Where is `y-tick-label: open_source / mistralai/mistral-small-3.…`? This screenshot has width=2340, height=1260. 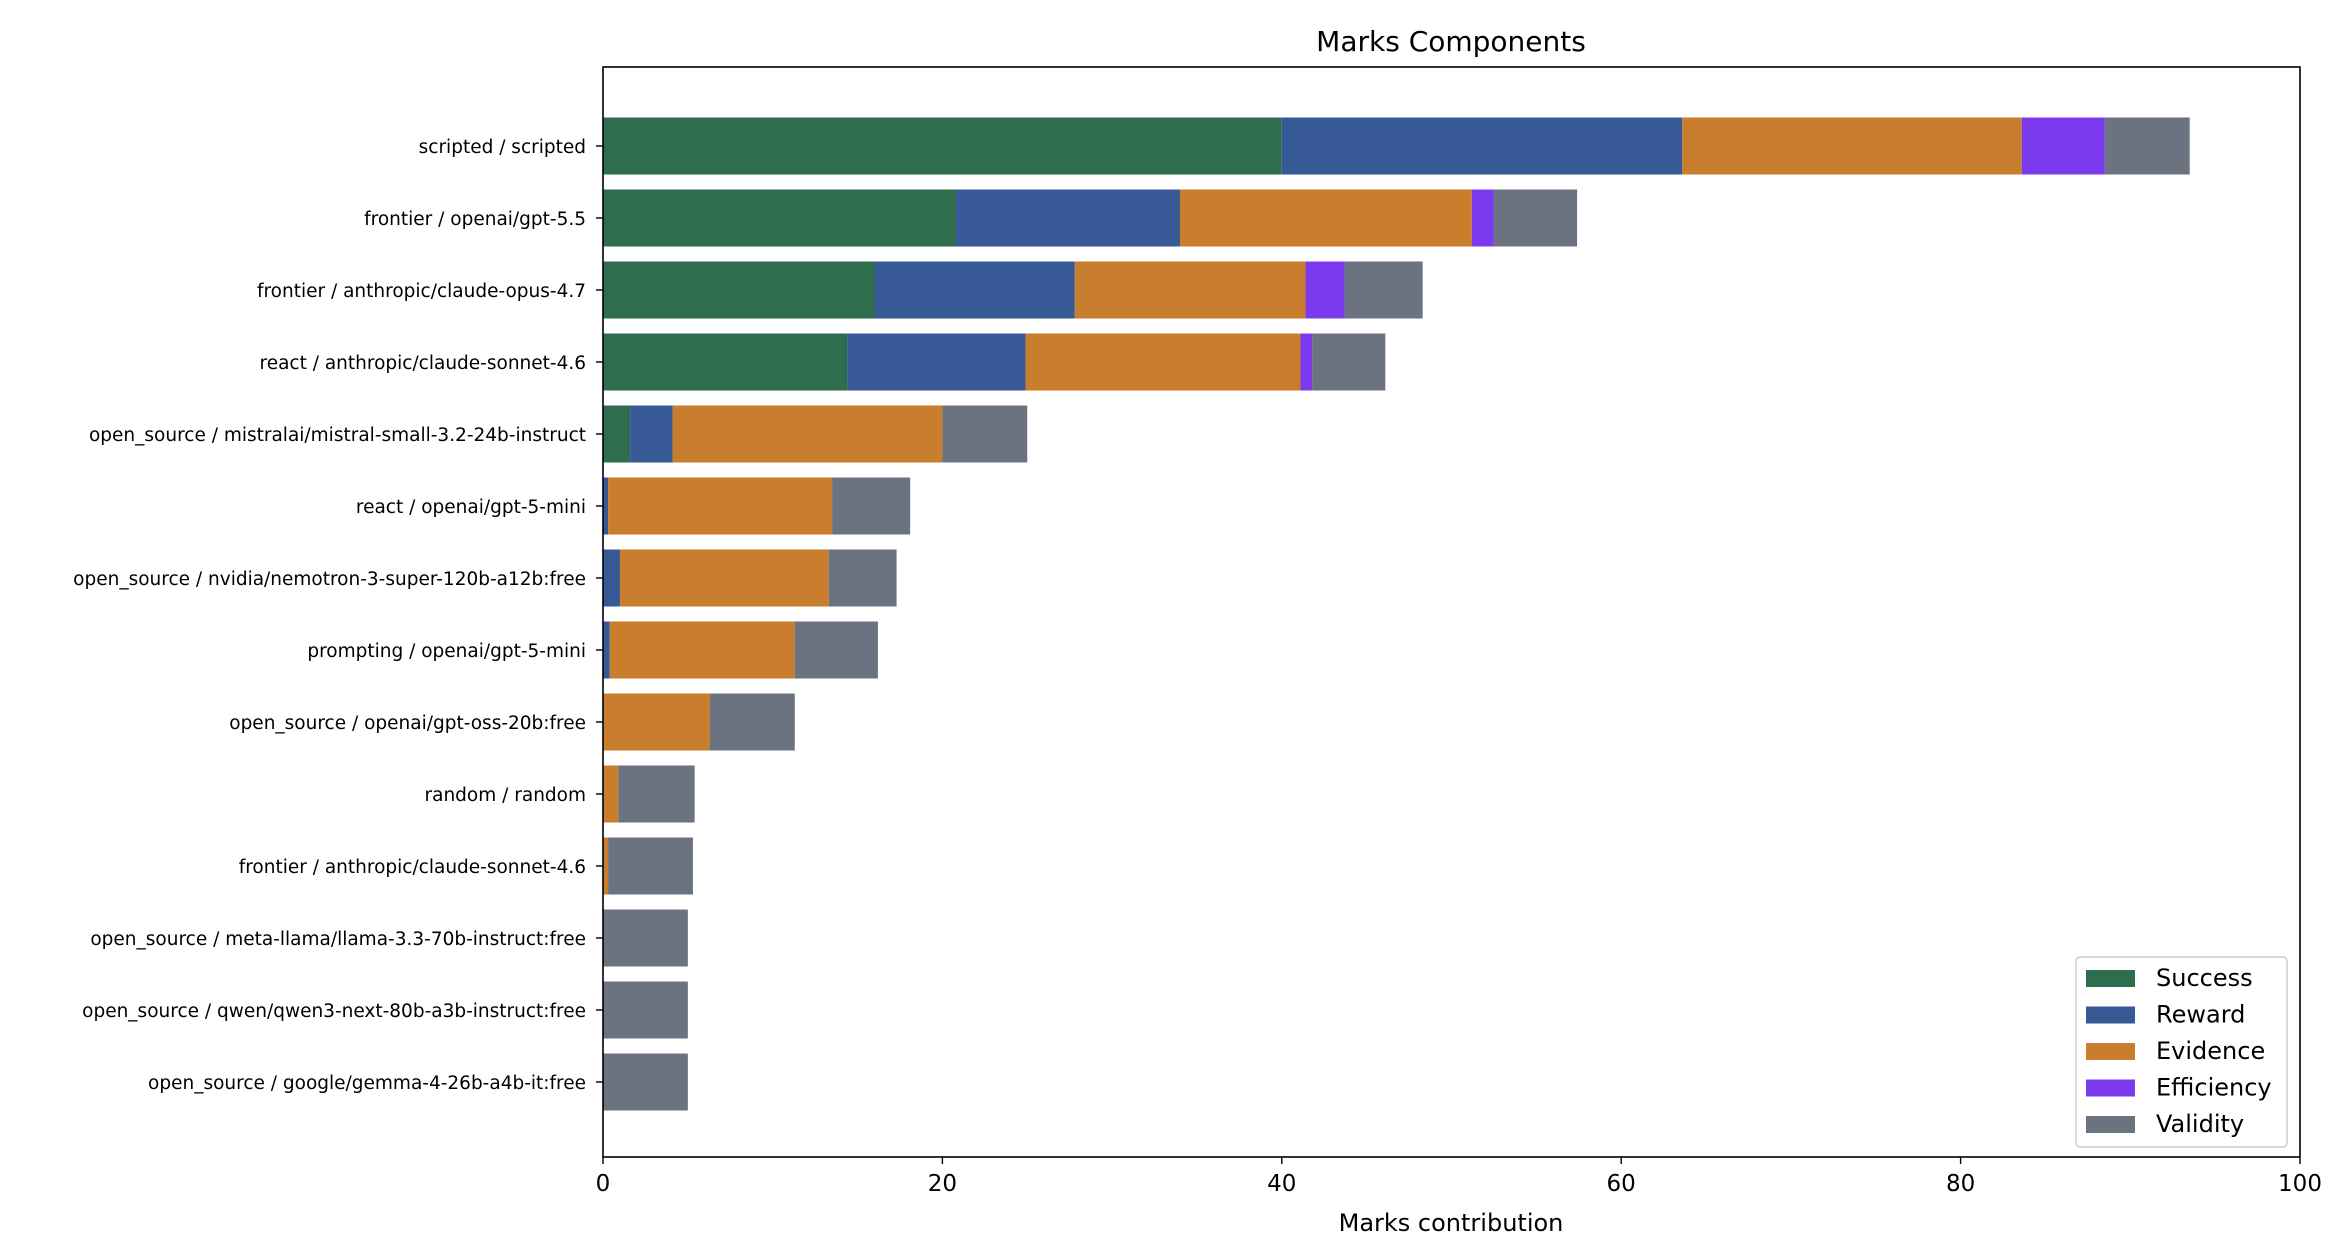
y-tick-label: open_source / mistralai/mistral-small-3.… is located at coordinates (337, 435).